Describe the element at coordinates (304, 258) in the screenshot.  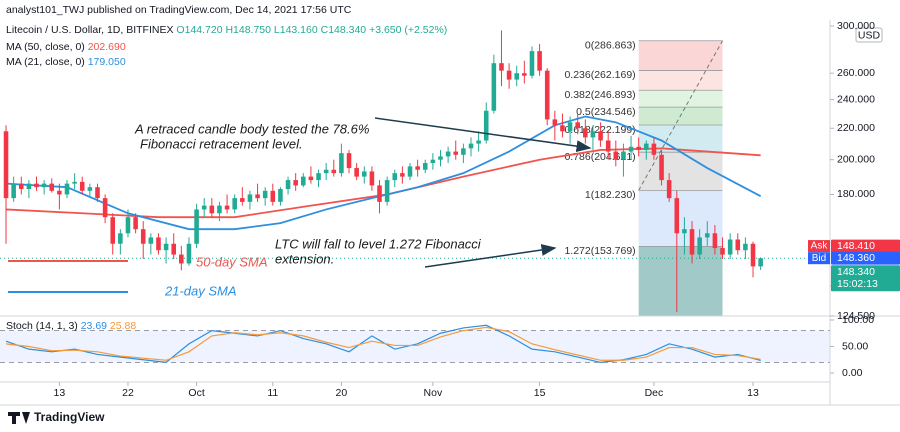
I see `annotation: extension.` at that location.